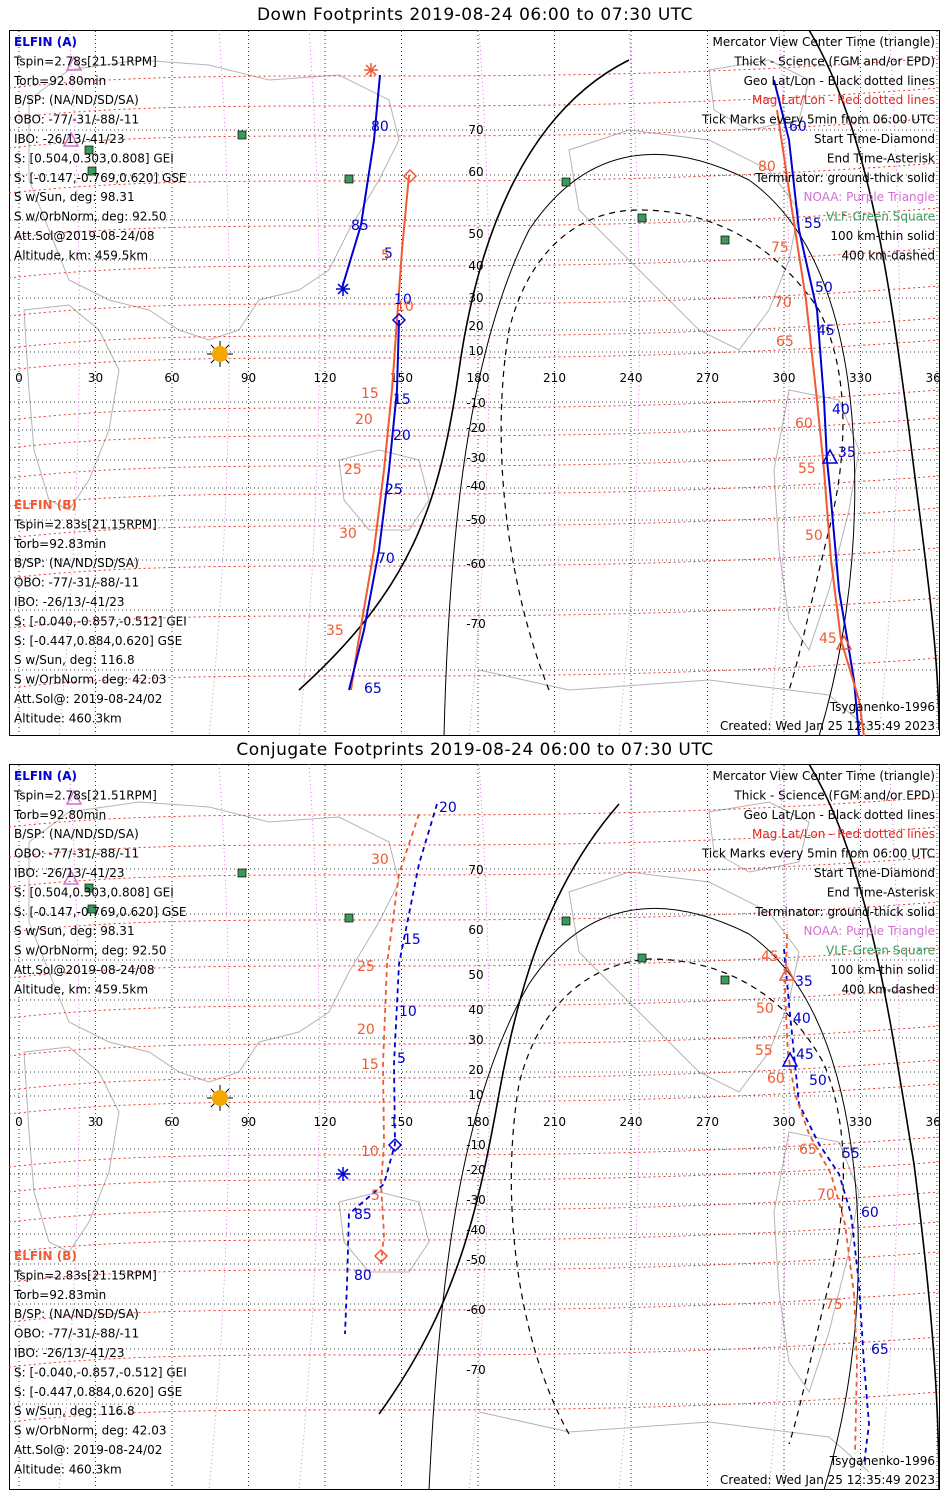  I want to click on legend-line: Mercator View Center Time (triangle), so click(824, 776).